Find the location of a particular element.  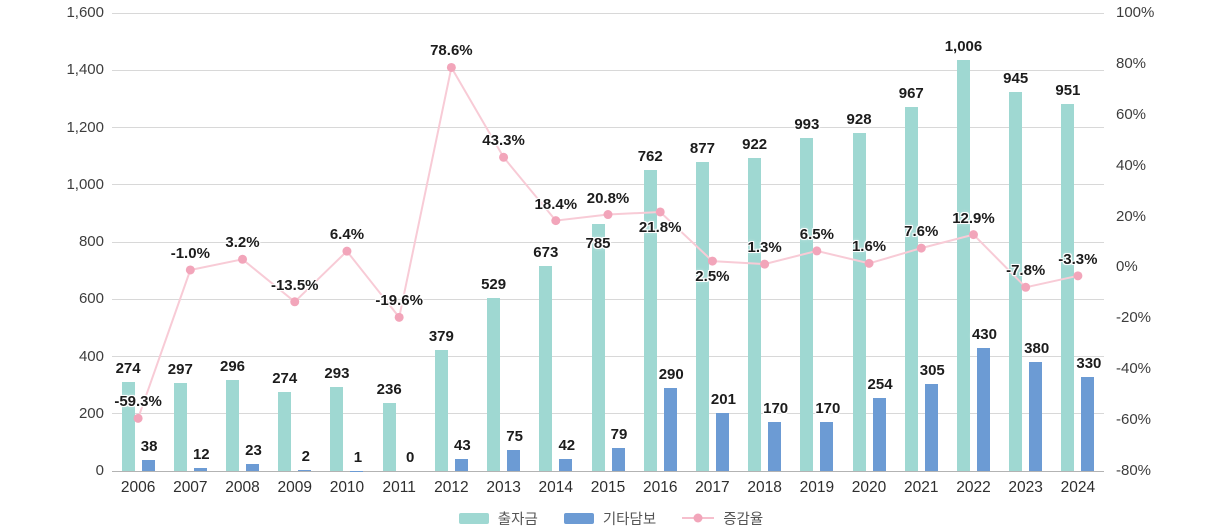

growth-rate-label: 18.4% is located at coordinates (556, 204).